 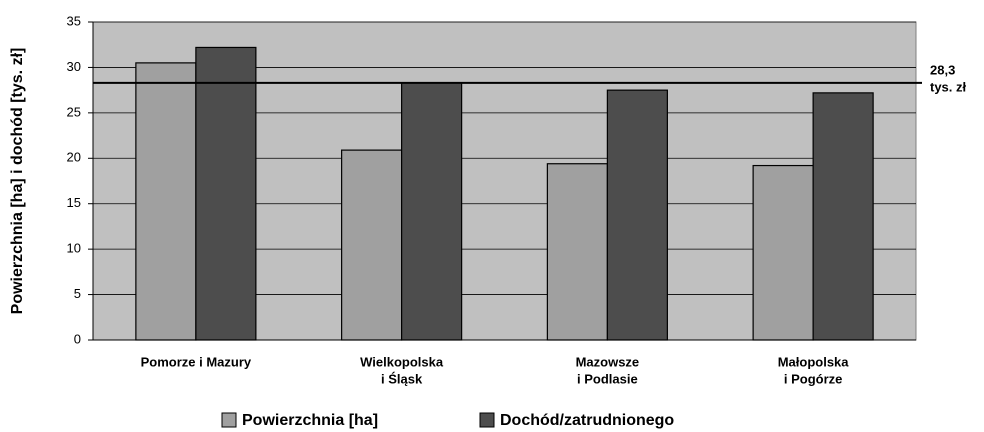 I want to click on x-tick-label: i Podlasie, so click(x=607, y=378).